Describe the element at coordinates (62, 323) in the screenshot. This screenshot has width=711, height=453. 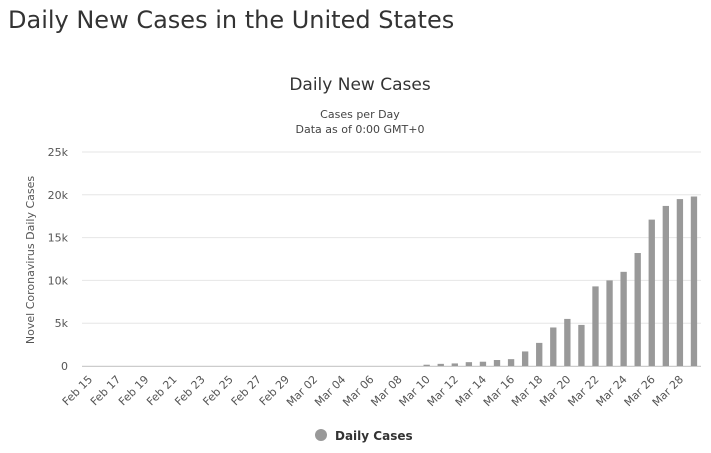
I see `y-tick-label: 5k` at that location.